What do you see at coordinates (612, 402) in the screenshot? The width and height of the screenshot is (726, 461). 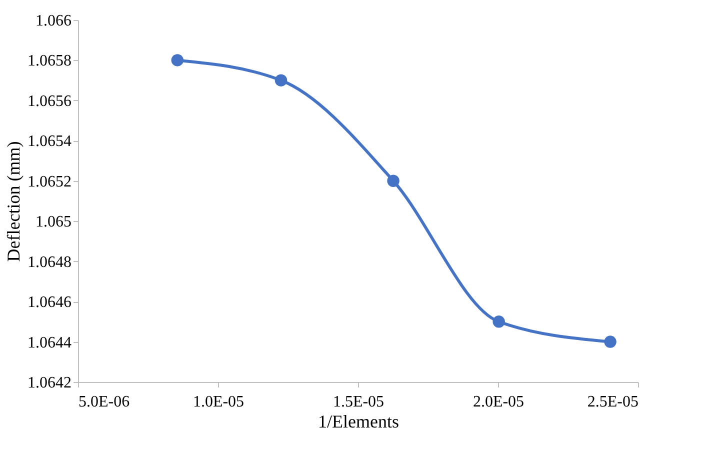 I see `x-tick-label: 2.5E-05` at bounding box center [612, 402].